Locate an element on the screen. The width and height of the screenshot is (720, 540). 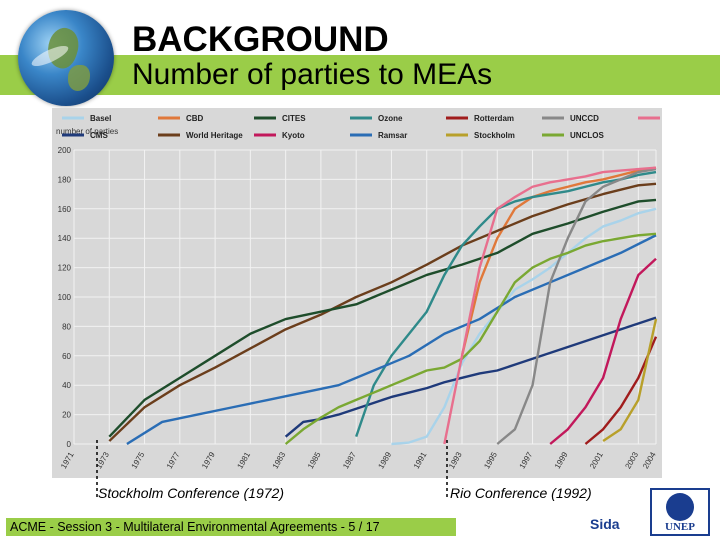
series-line-stockholm is located at coordinates (630, 380).